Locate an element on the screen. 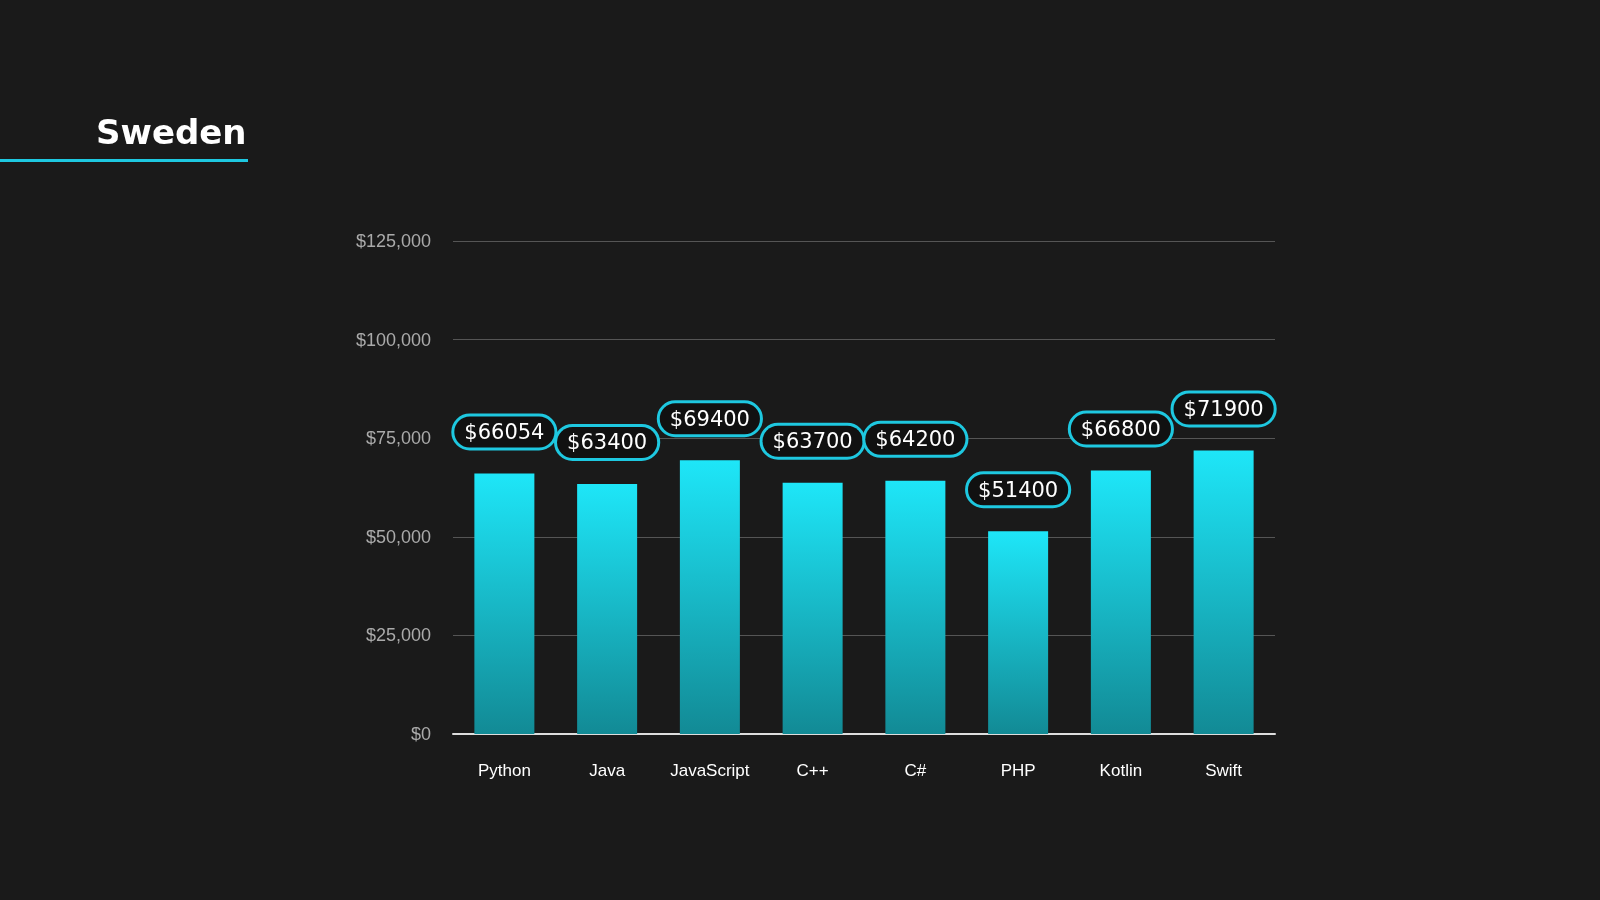  y-tick-label: $25,000 is located at coordinates (398, 635).